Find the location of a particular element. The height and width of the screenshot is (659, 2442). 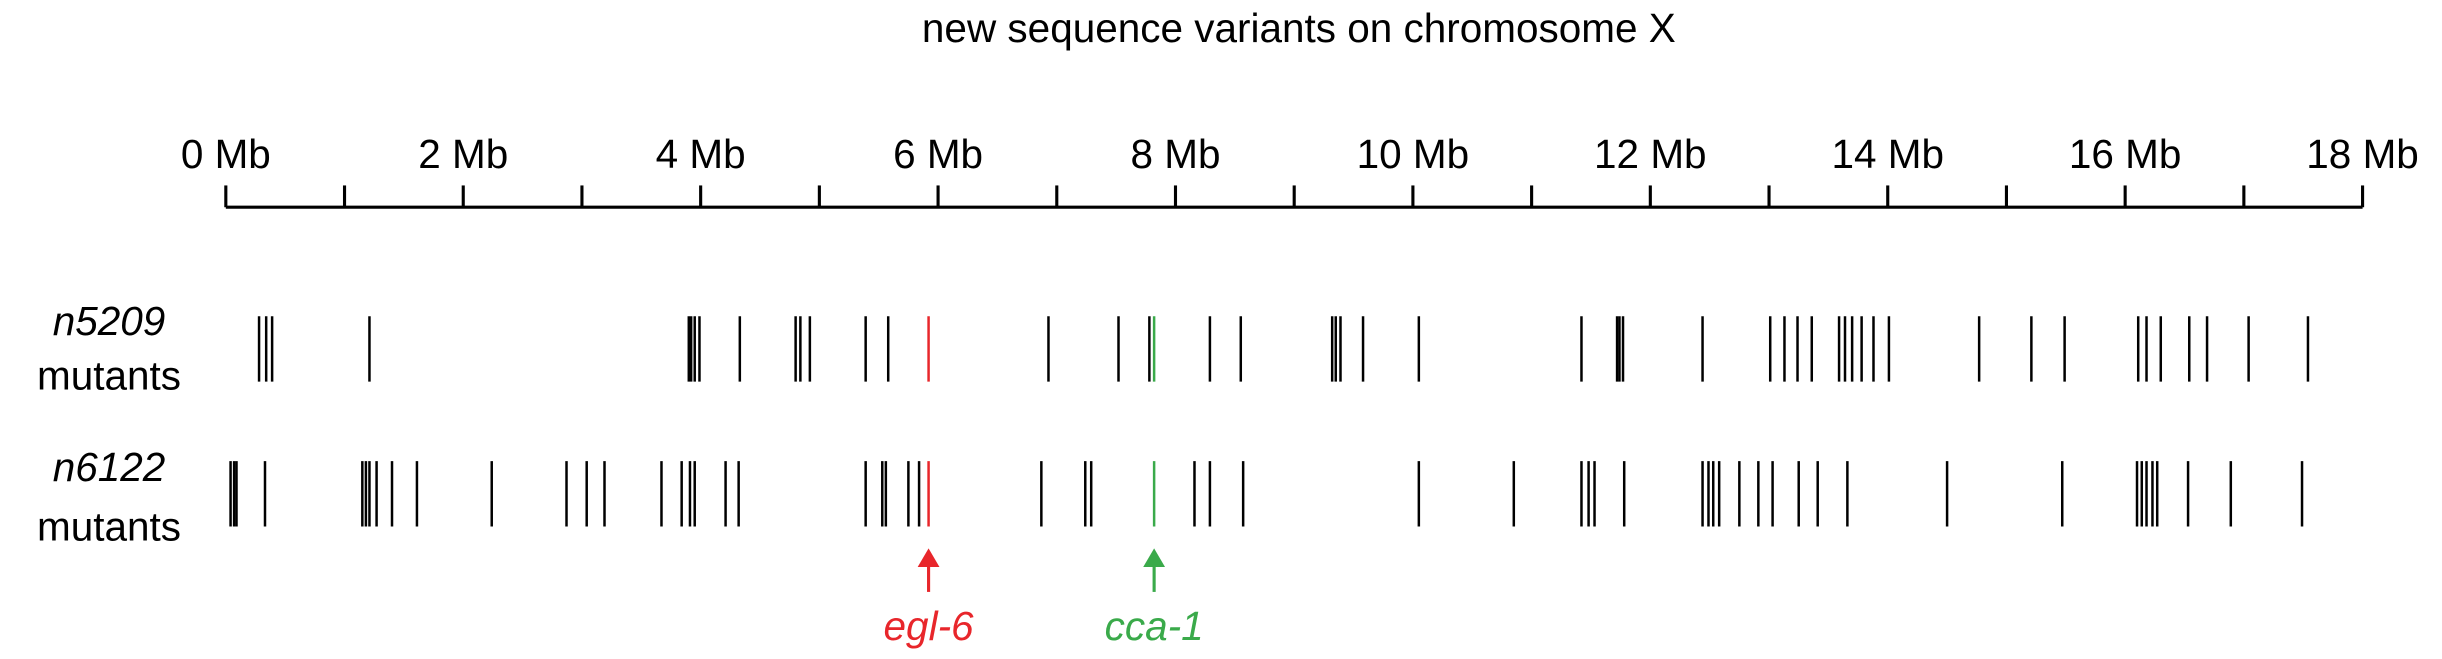

chart-title: new sequence variants on chromosome X is located at coordinates (1299, 28).